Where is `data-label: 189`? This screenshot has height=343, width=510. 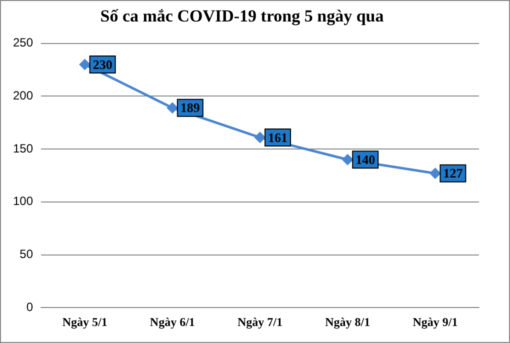 data-label: 189 is located at coordinates (190, 108).